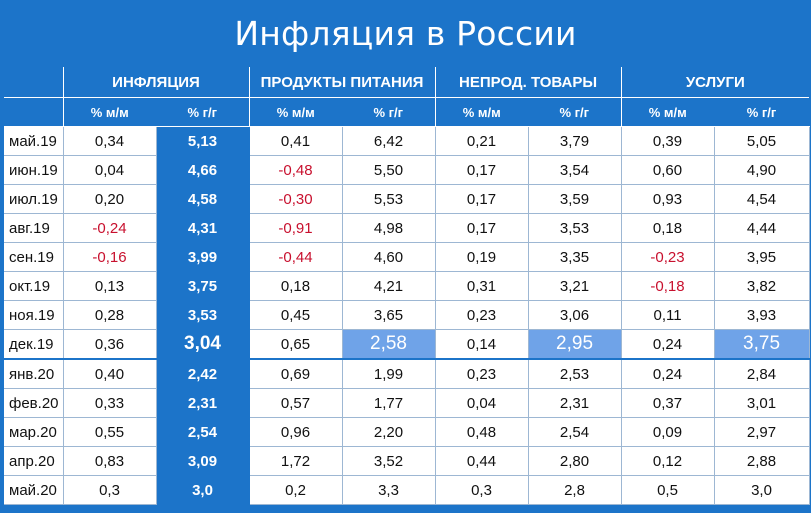 Image resolution: width=811 pixels, height=513 pixels. What do you see at coordinates (762, 170) in the screenshot?
I see `yy-value-cell: 4,90` at bounding box center [762, 170].